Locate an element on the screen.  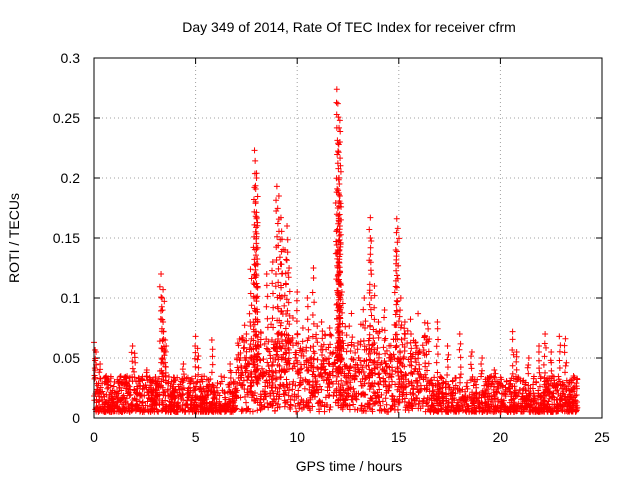
x-tick-label: 5 is located at coordinates (196, 437).